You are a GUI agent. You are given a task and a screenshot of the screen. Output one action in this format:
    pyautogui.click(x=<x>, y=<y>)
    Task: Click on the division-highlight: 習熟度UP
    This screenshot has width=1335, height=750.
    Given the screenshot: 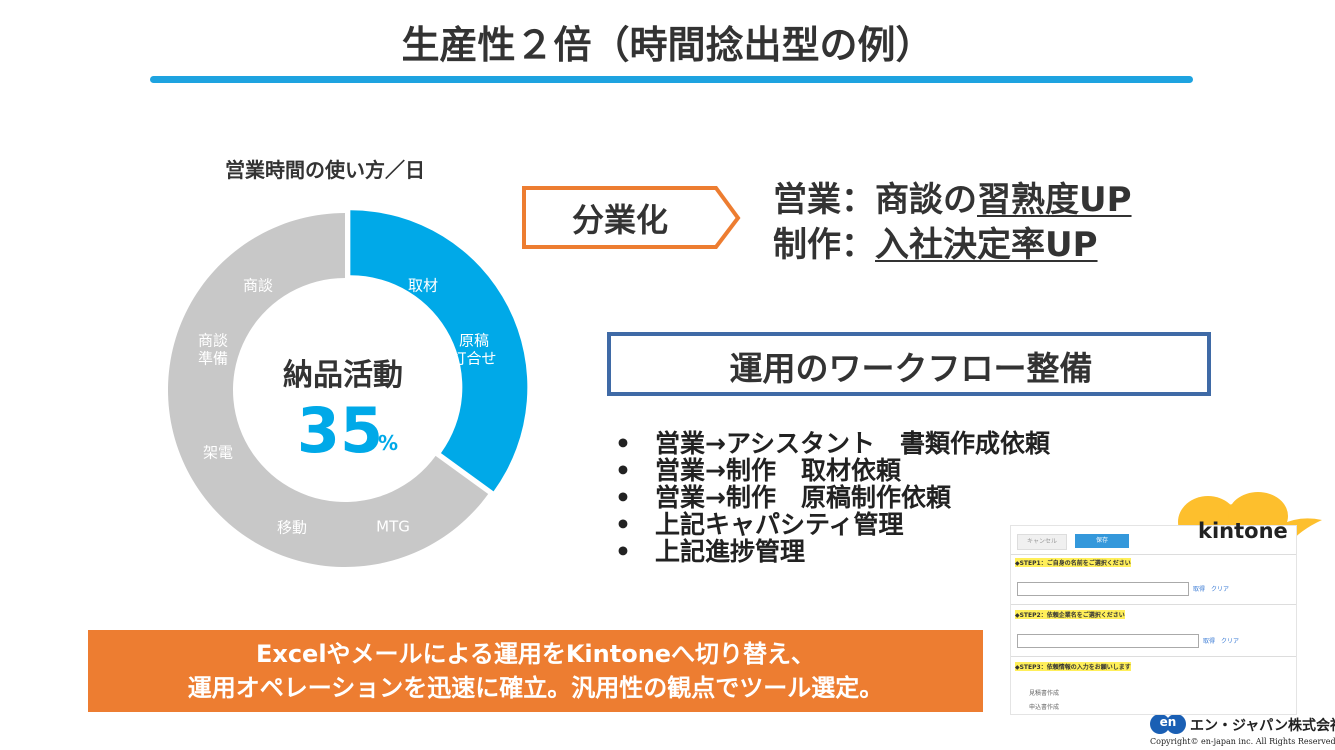 What is the action you would take?
    pyautogui.click(x=1054, y=200)
    